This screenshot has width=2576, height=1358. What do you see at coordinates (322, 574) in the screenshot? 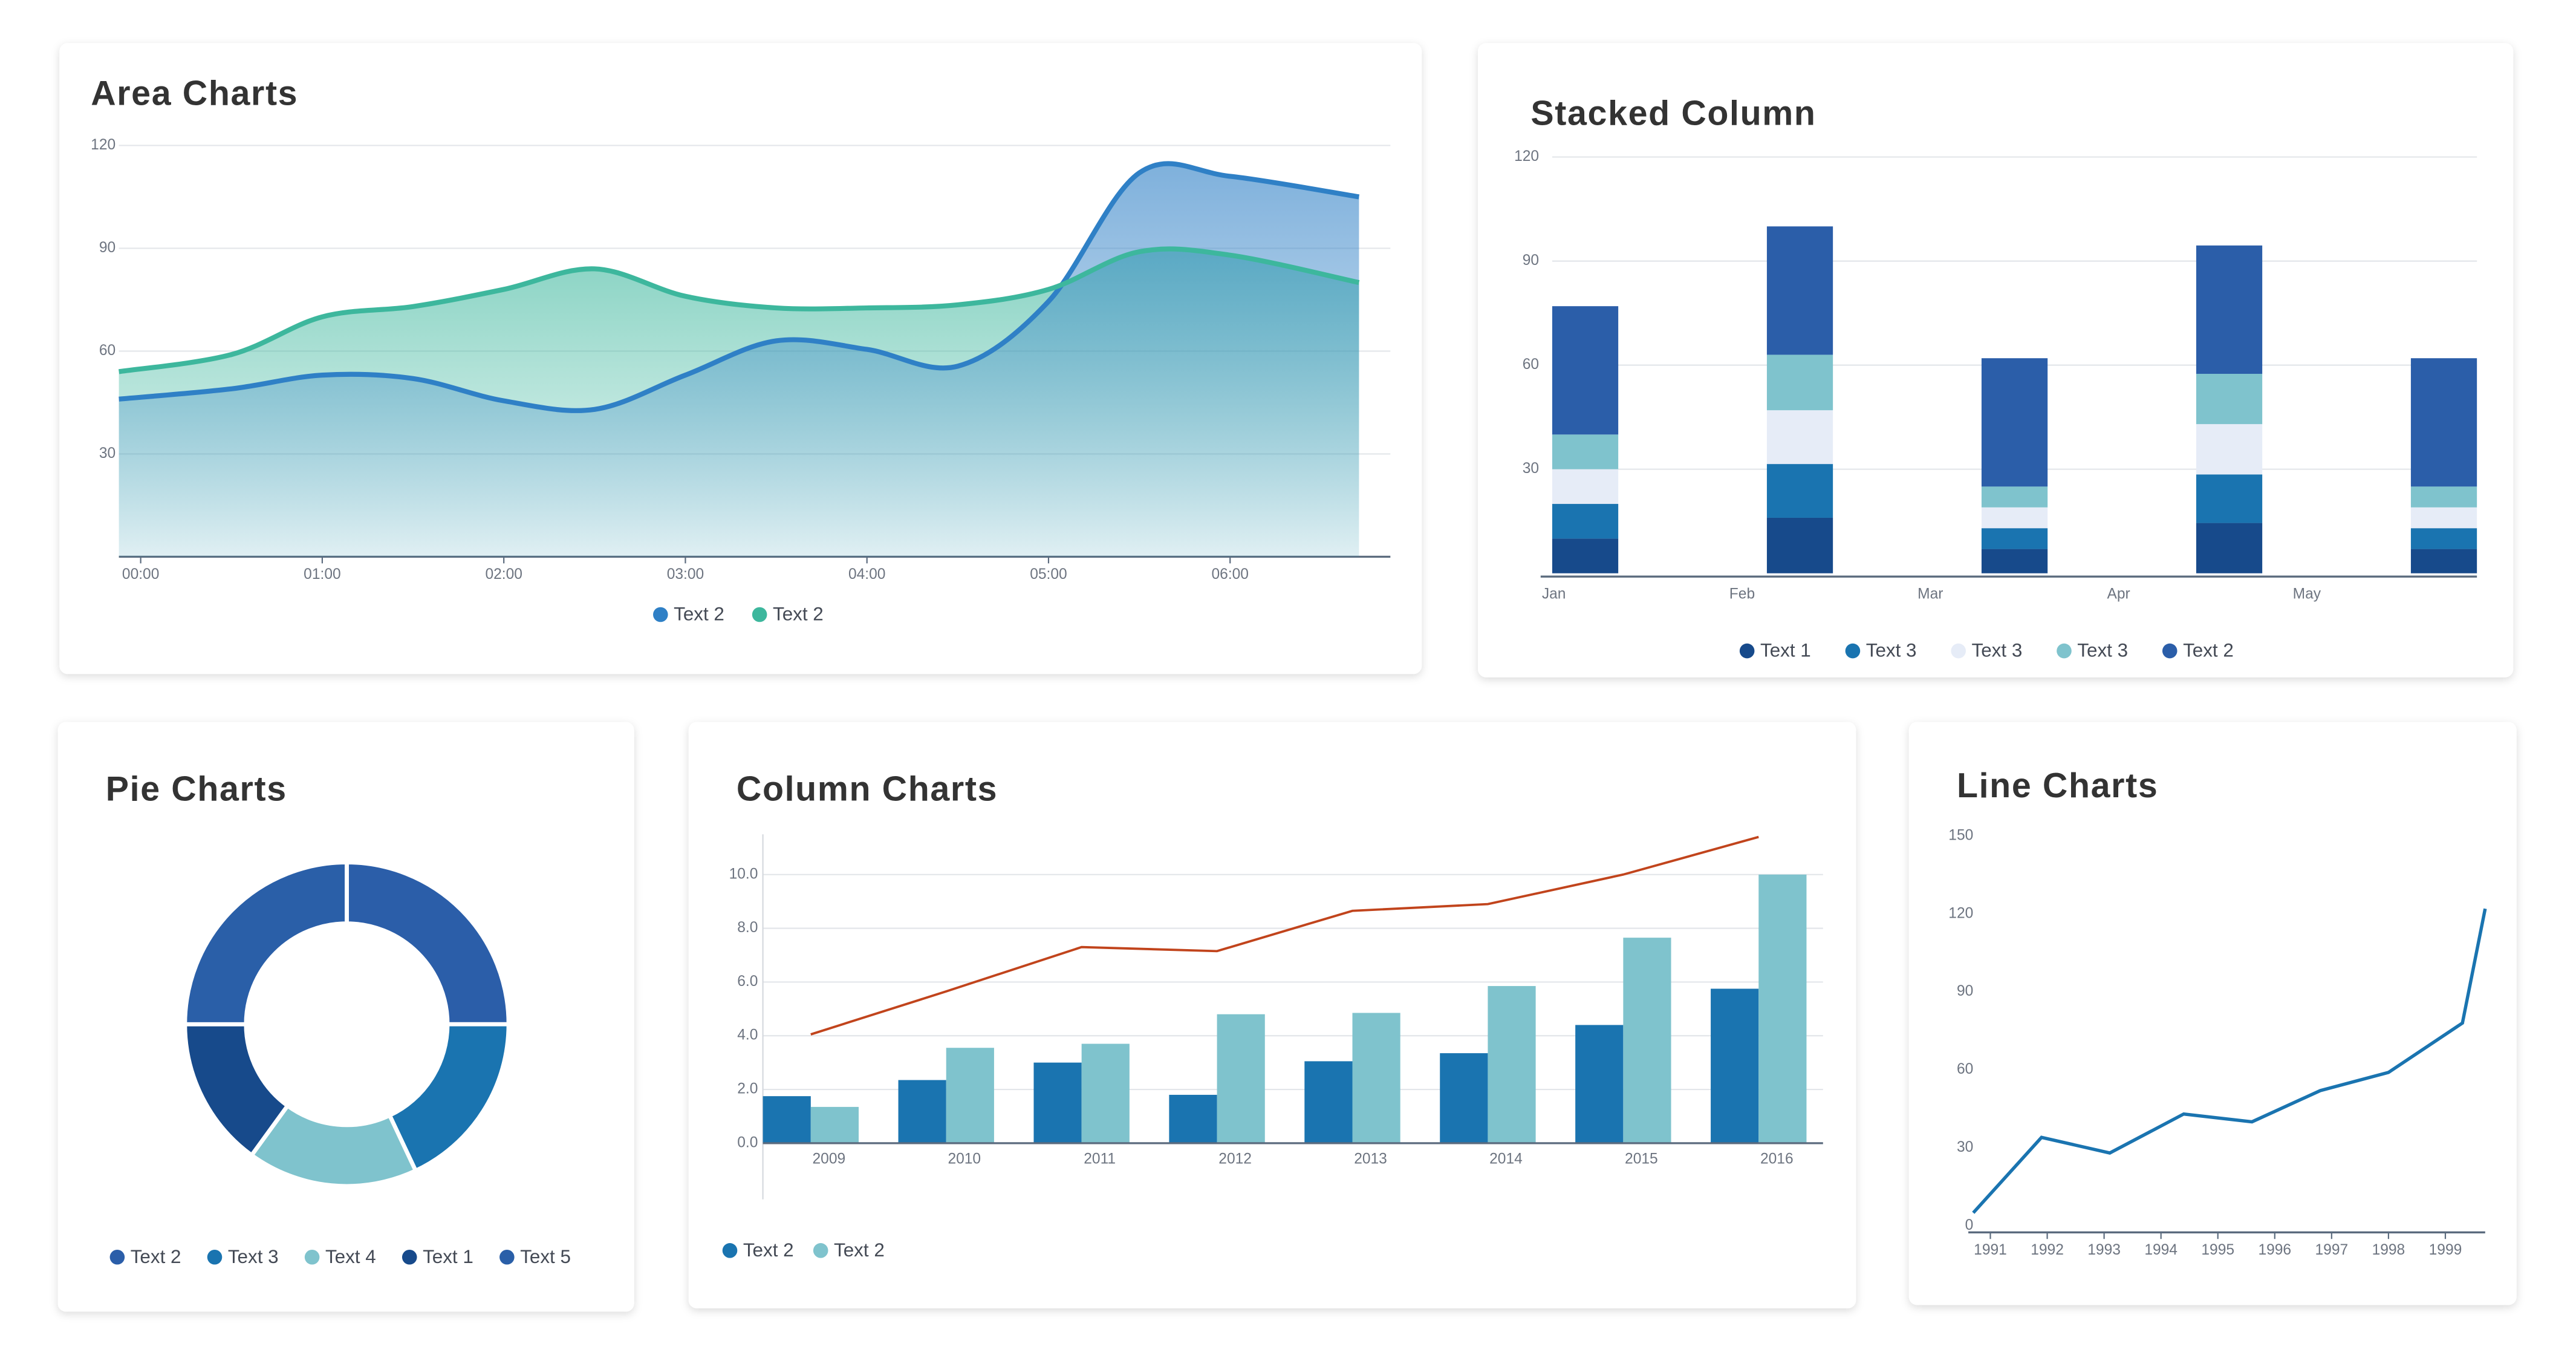
I see `x-tick-label: 01:00` at bounding box center [322, 574].